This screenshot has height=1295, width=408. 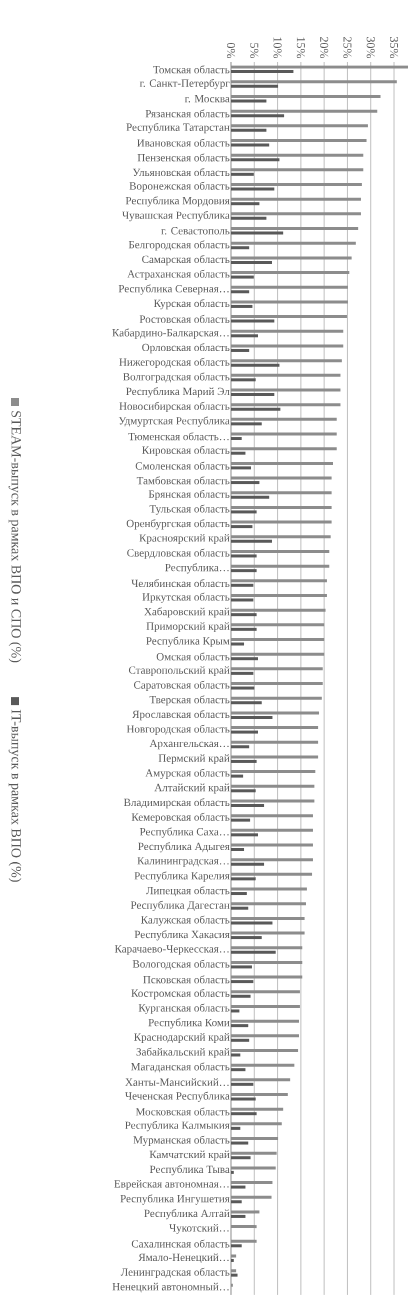 What do you see at coordinates (300, 48) in the screenshot?
I see `x-tick-label: 15%` at bounding box center [300, 48].